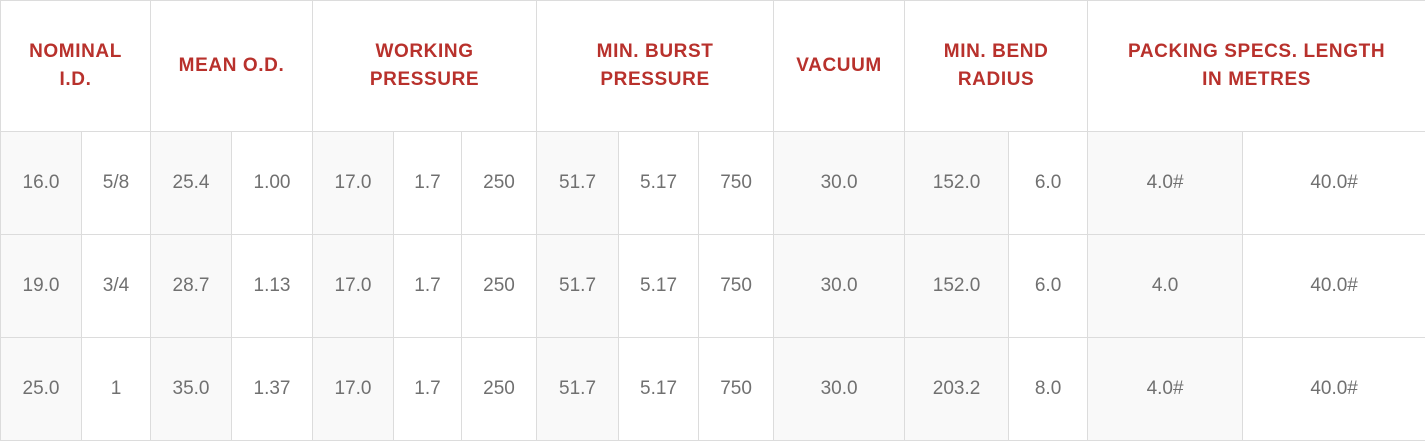 This screenshot has height=441, width=1425. Describe the element at coordinates (424, 51) in the screenshot. I see `header-text: WORKING` at that location.